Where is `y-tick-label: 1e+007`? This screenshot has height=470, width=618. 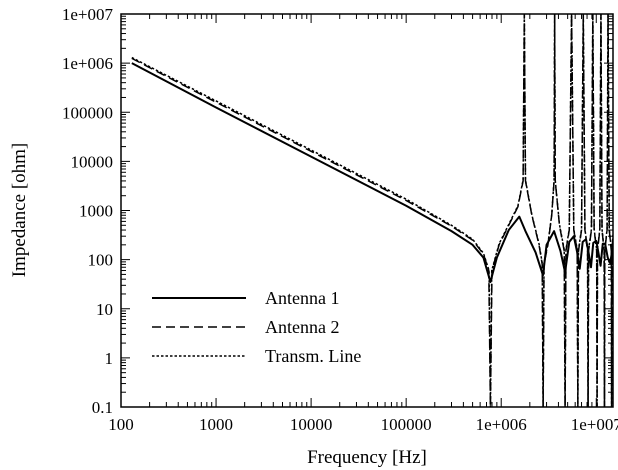 y-tick-label: 1e+007 is located at coordinates (88, 14).